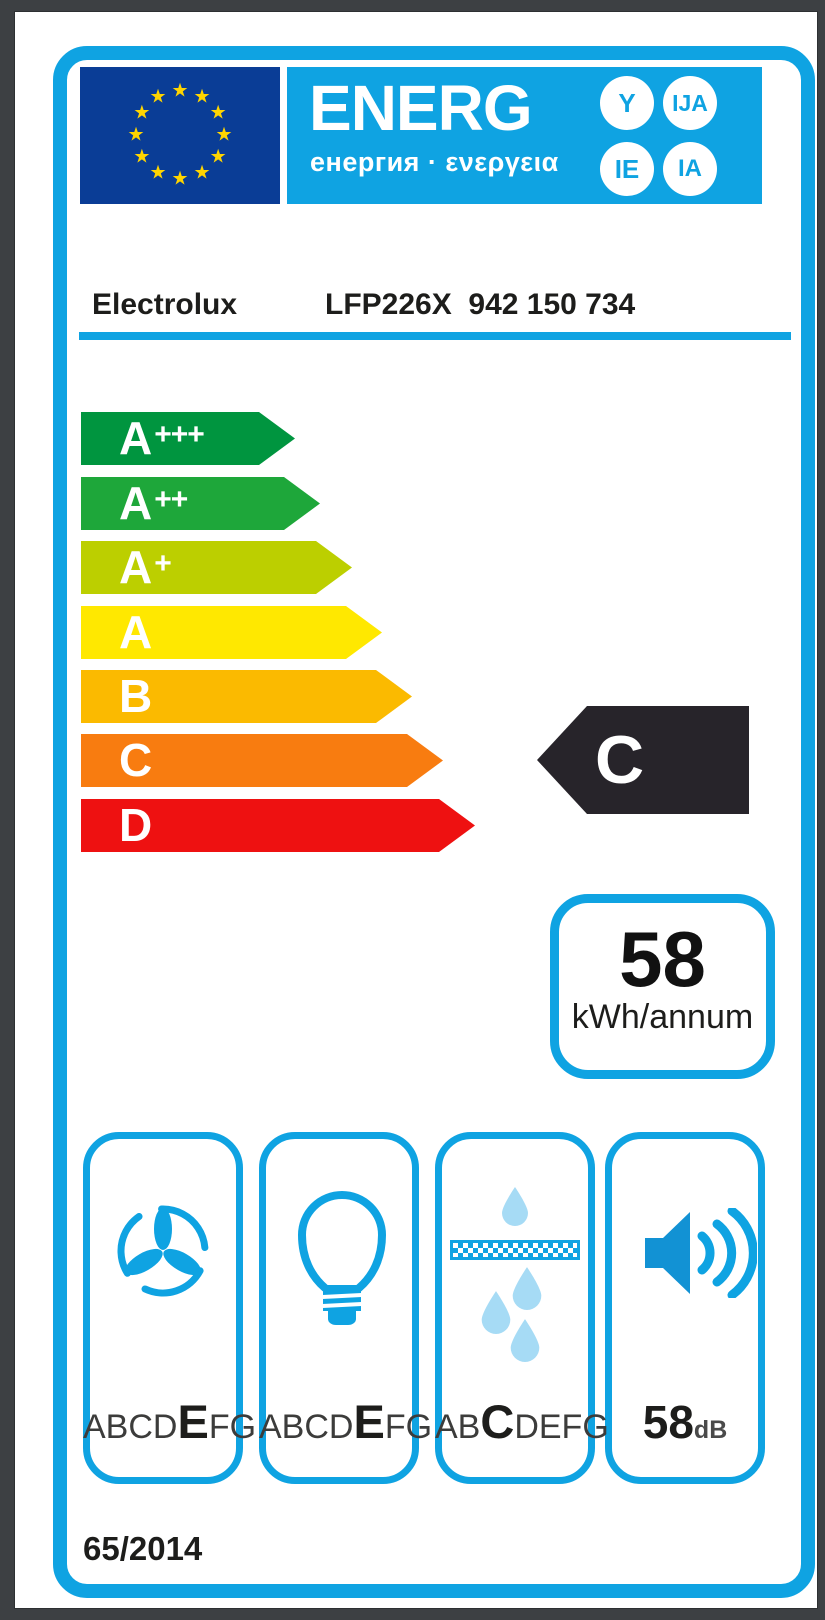 This screenshot has width=825, height=1620. I want to click on noise-value-row: 58dB, so click(685, 1426).